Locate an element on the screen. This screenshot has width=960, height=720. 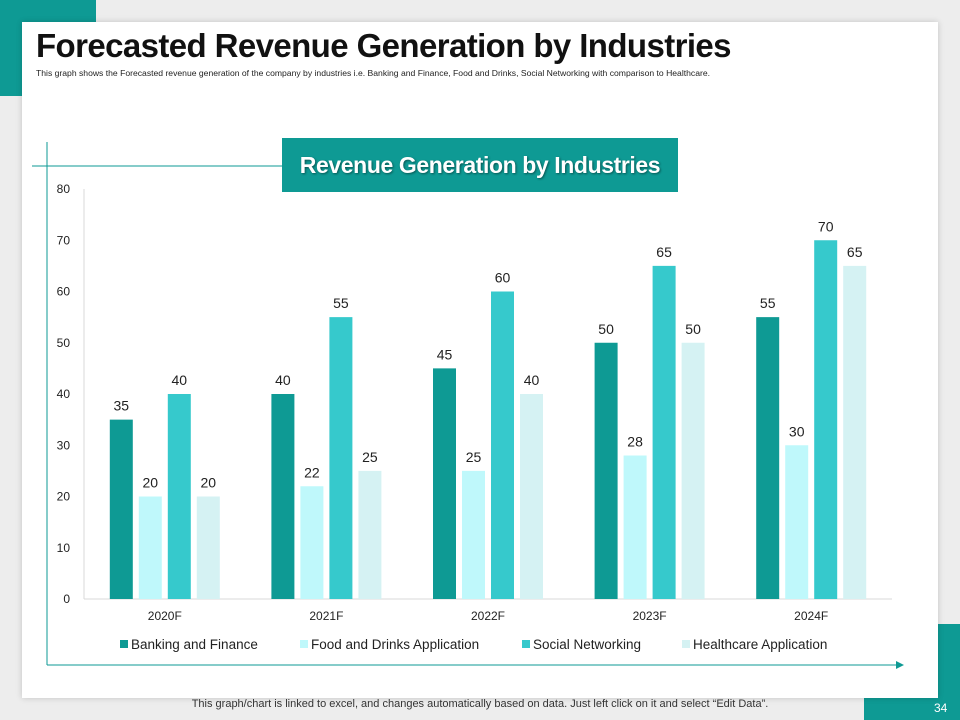
data-label: 35 is located at coordinates (122, 406).